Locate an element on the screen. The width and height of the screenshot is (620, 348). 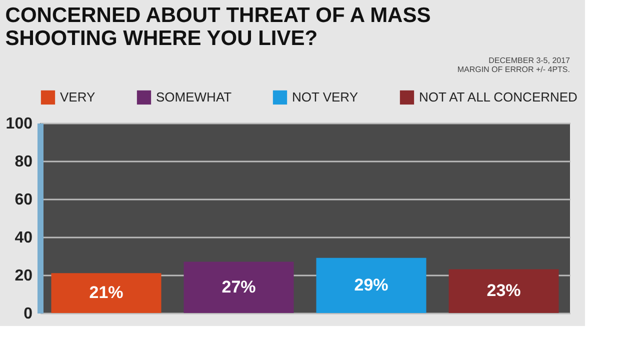
y-tick-label: 40 is located at coordinates (23, 238).